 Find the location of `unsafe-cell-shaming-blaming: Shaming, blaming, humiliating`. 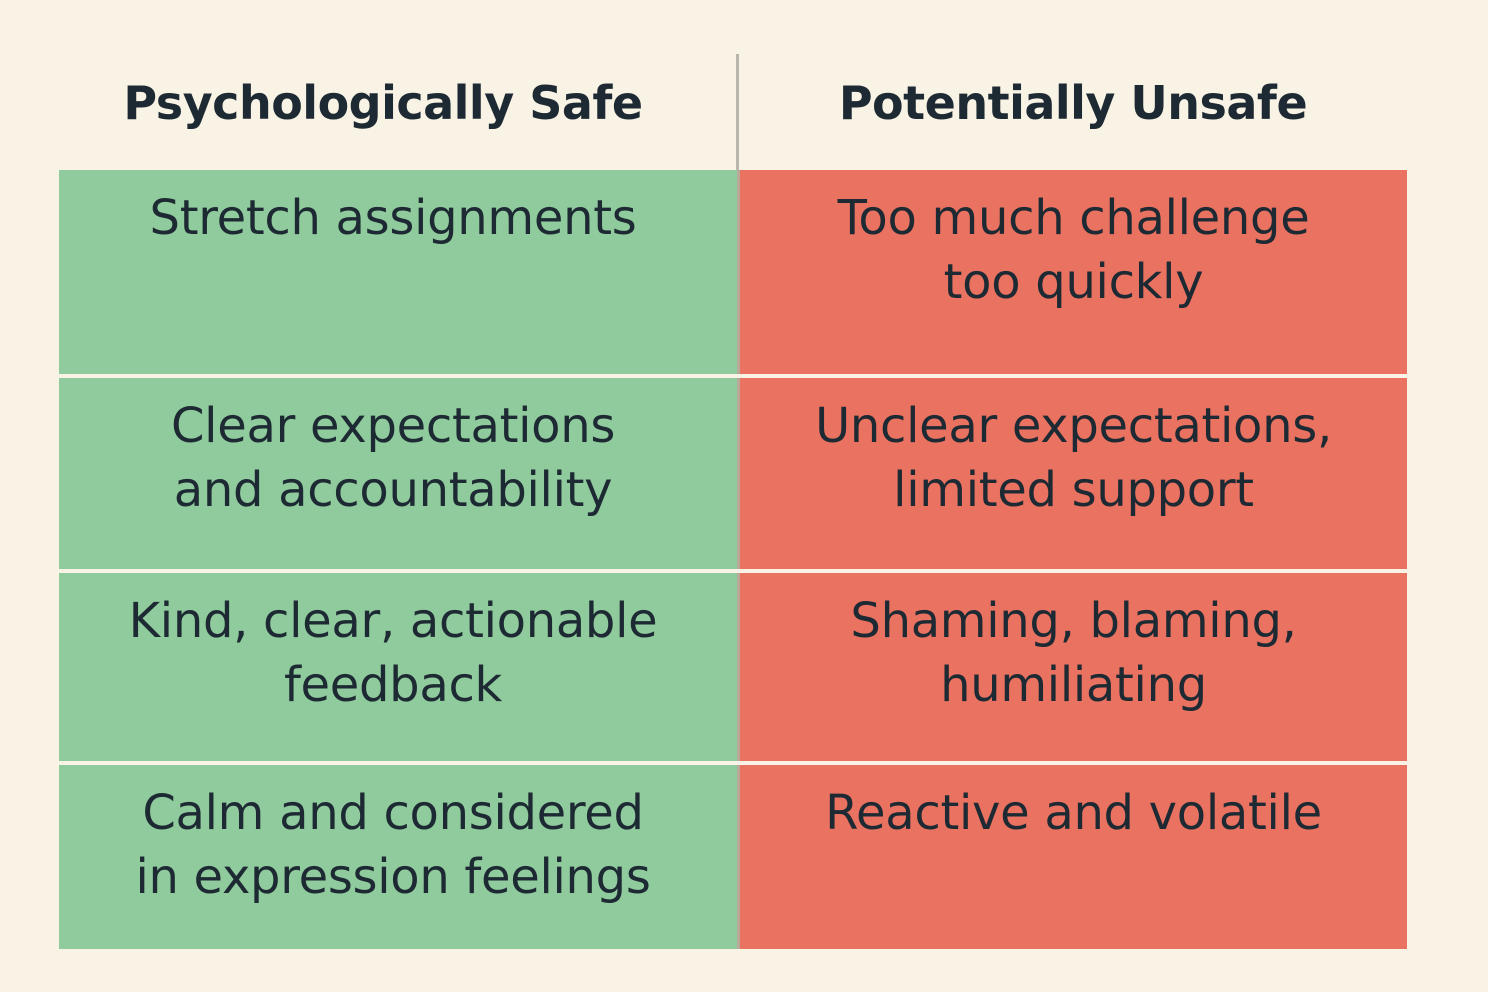

unsafe-cell-shaming-blaming: Shaming, blaming, humiliating is located at coordinates (1072, 667).